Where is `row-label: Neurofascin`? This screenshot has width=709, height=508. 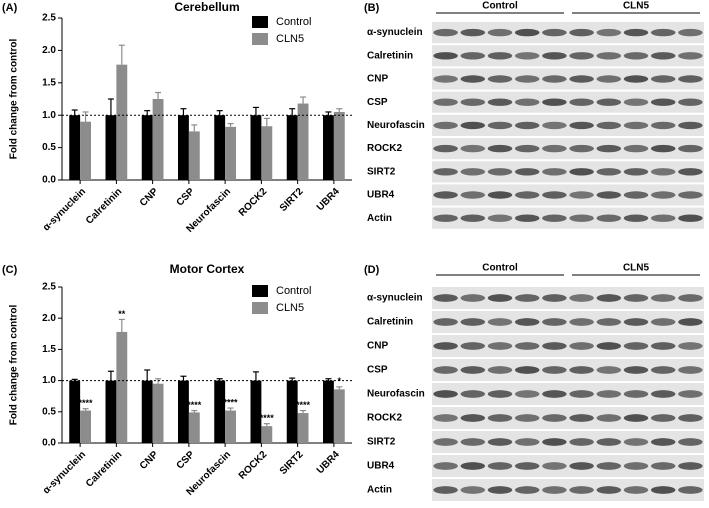
row-label: Neurofascin is located at coordinates (396, 394).